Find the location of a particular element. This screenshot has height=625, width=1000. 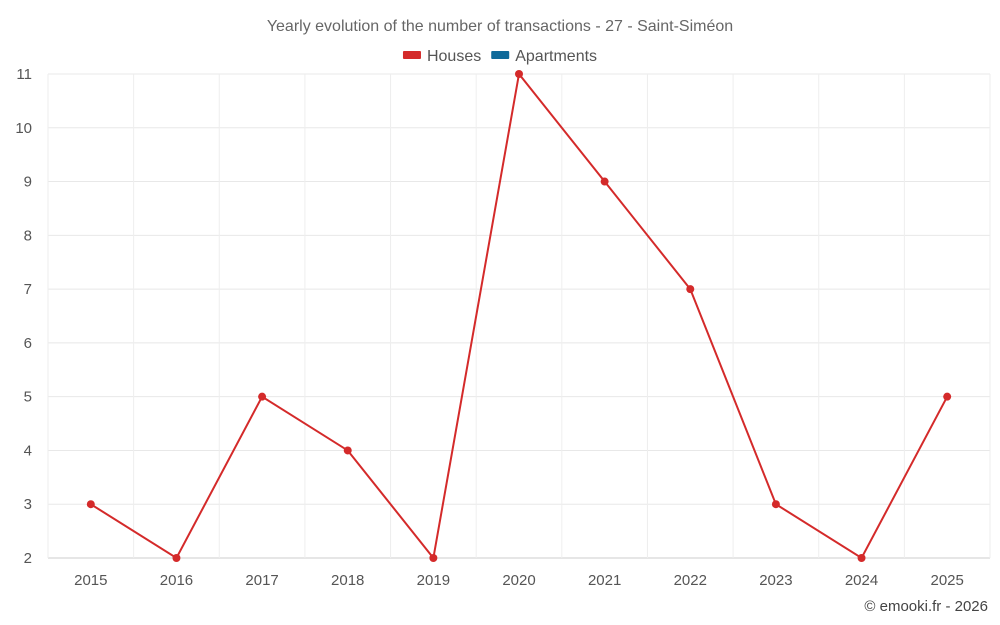

x-tick-label: 2017 is located at coordinates (261, 580).